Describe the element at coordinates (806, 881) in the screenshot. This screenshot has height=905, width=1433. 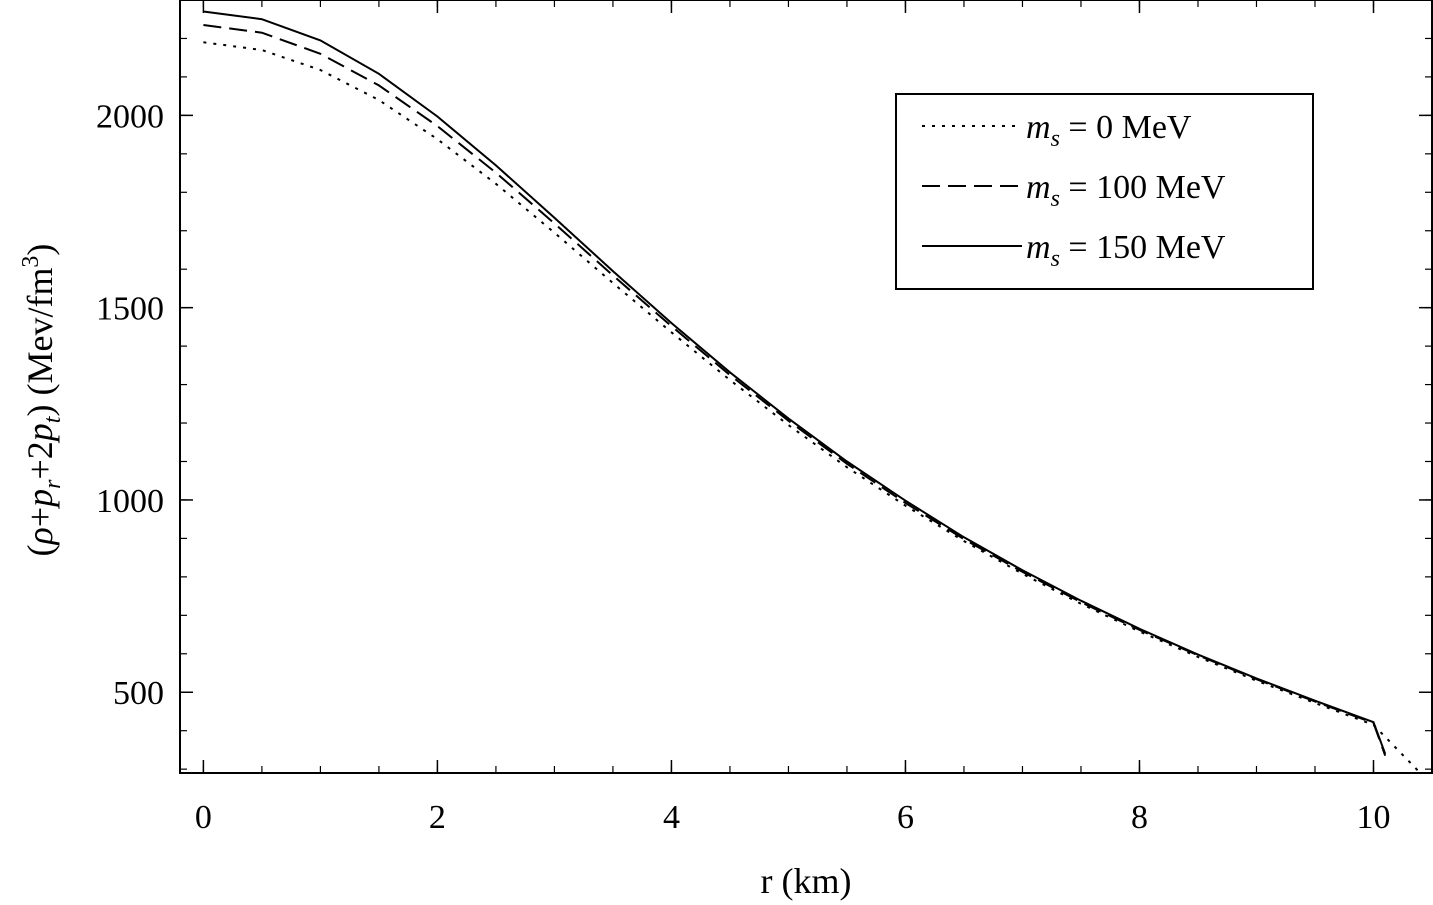
I see `x-axis-label: r (km)` at that location.